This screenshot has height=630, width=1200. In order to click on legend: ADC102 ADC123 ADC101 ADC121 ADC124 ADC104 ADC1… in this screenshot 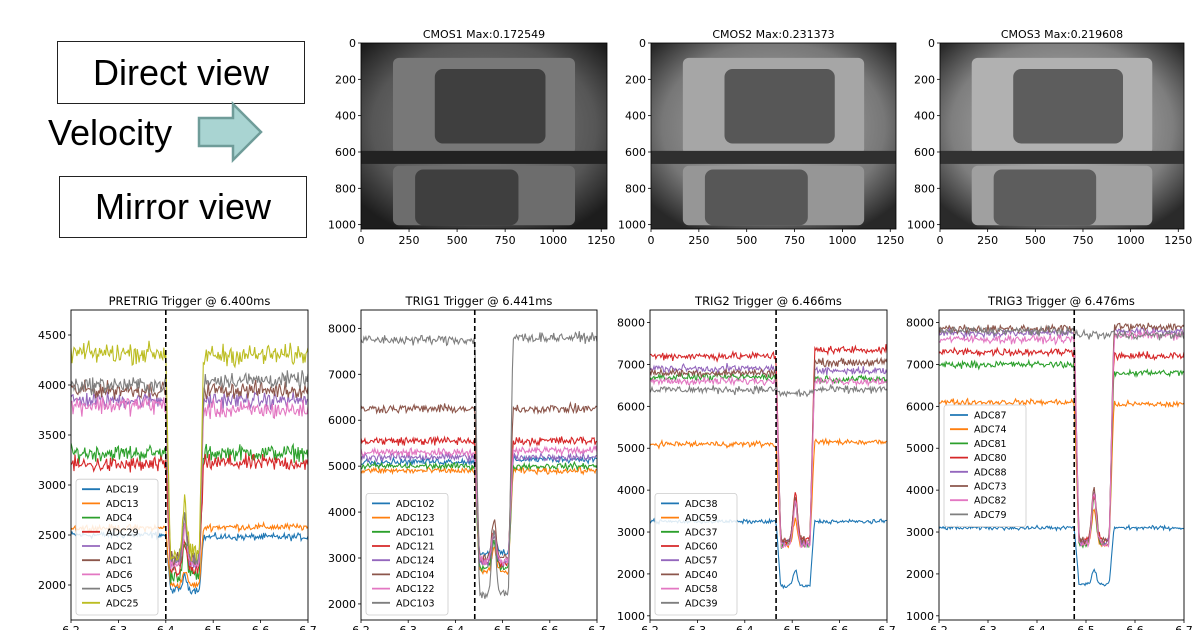, I will do `click(407, 554)`.